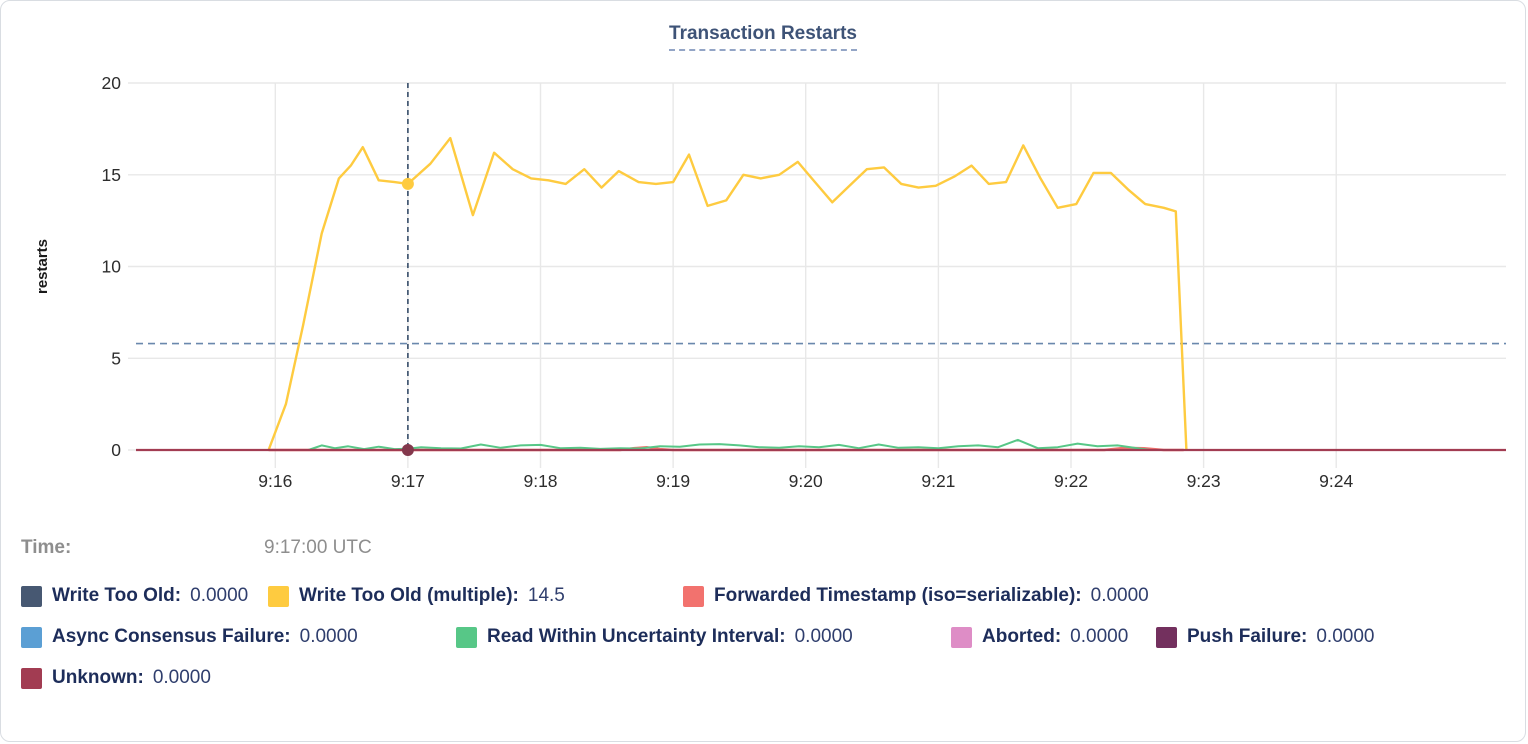 The height and width of the screenshot is (744, 1528). Describe the element at coordinates (409, 595) in the screenshot. I see `legend-label: Write Too Old (multiple):` at that location.